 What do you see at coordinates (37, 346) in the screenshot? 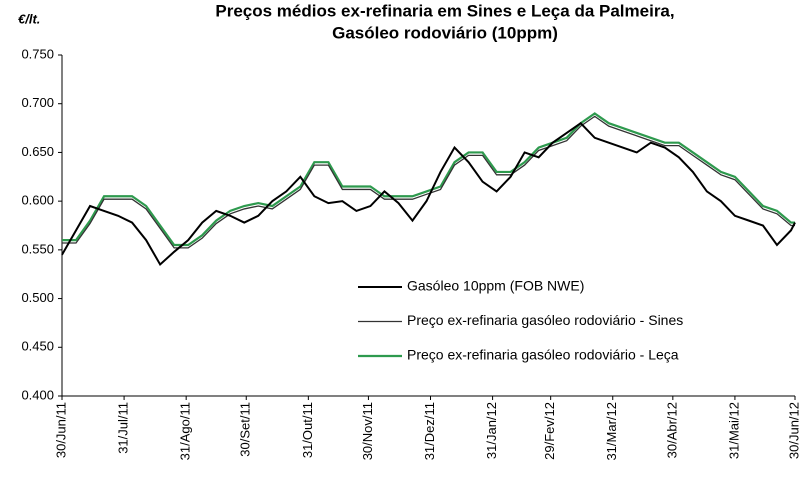
I see `y-tick-label: 0.450` at bounding box center [37, 346].